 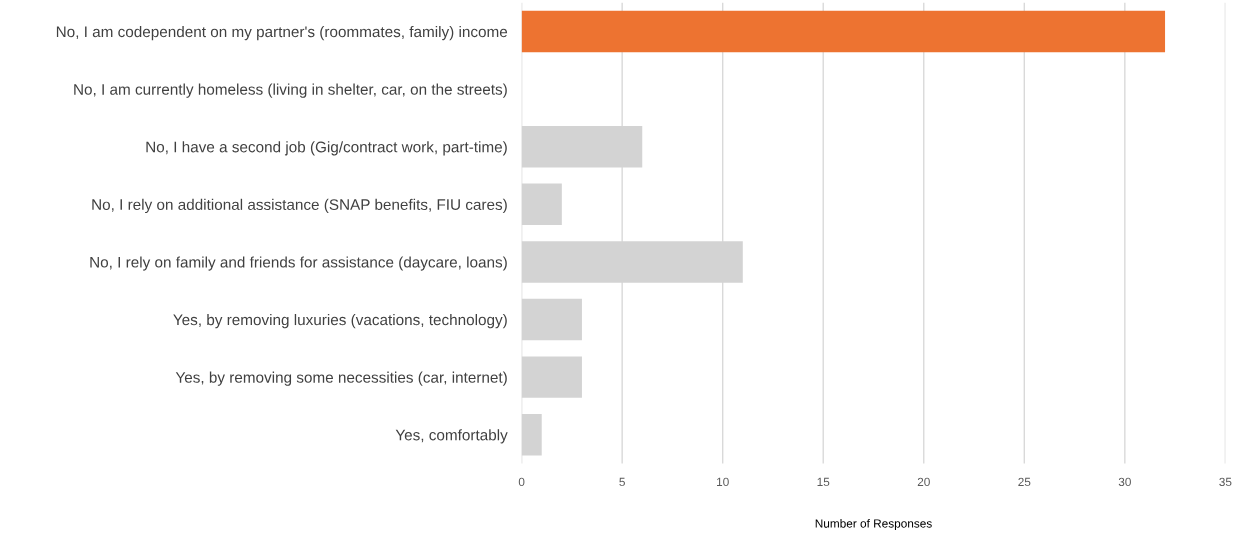 I want to click on y-tick-label: No, I rely on family and friends for assistance (daycare, loans), so click(x=298, y=263).